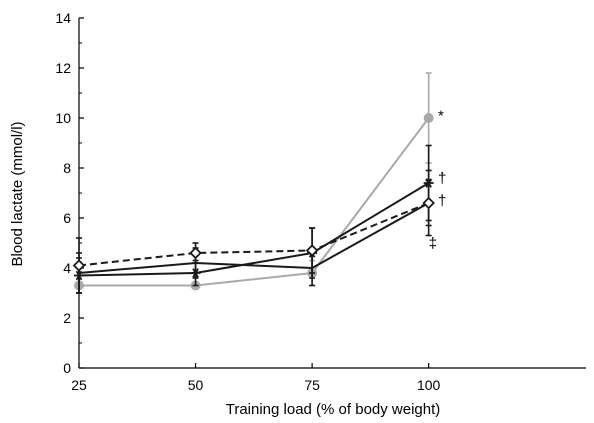 Image resolution: width=594 pixels, height=423 pixels. What do you see at coordinates (17, 193) in the screenshot?
I see `y-axis-label: Blood lactate (mmol/l)` at bounding box center [17, 193].